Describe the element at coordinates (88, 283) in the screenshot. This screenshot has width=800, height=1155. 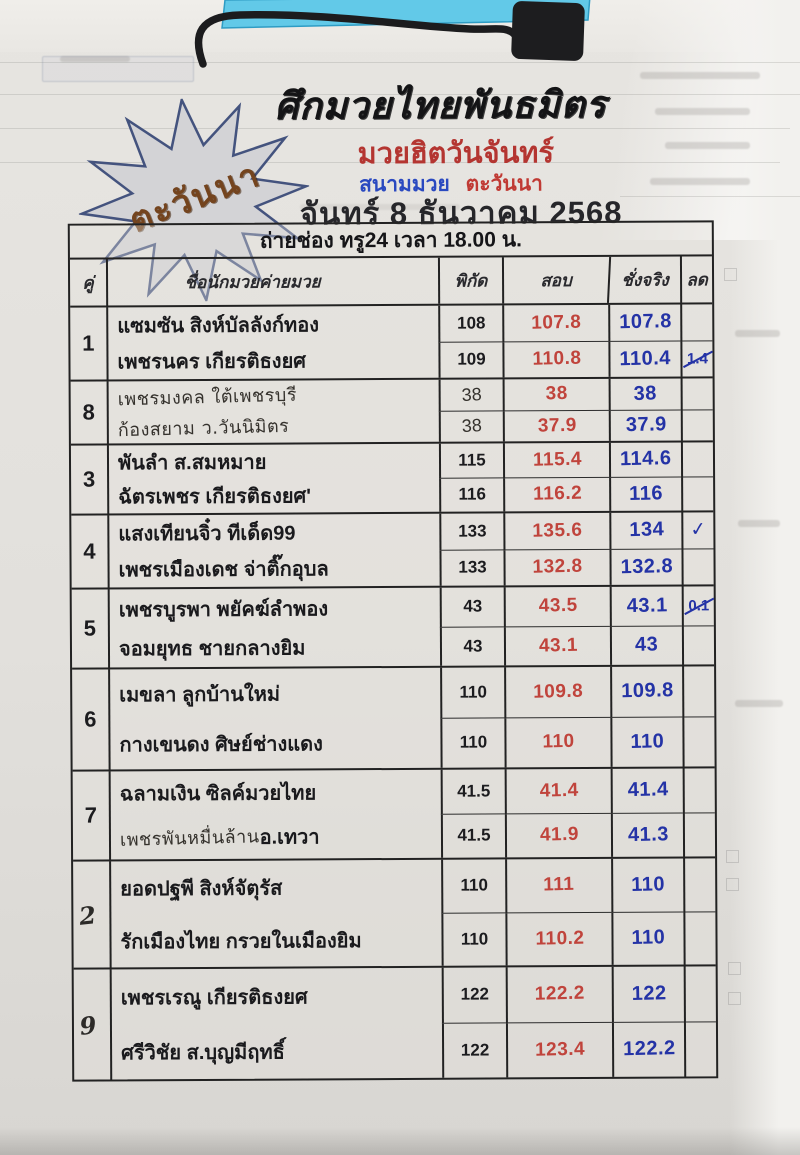
I see `col-pair: คู่` at that location.